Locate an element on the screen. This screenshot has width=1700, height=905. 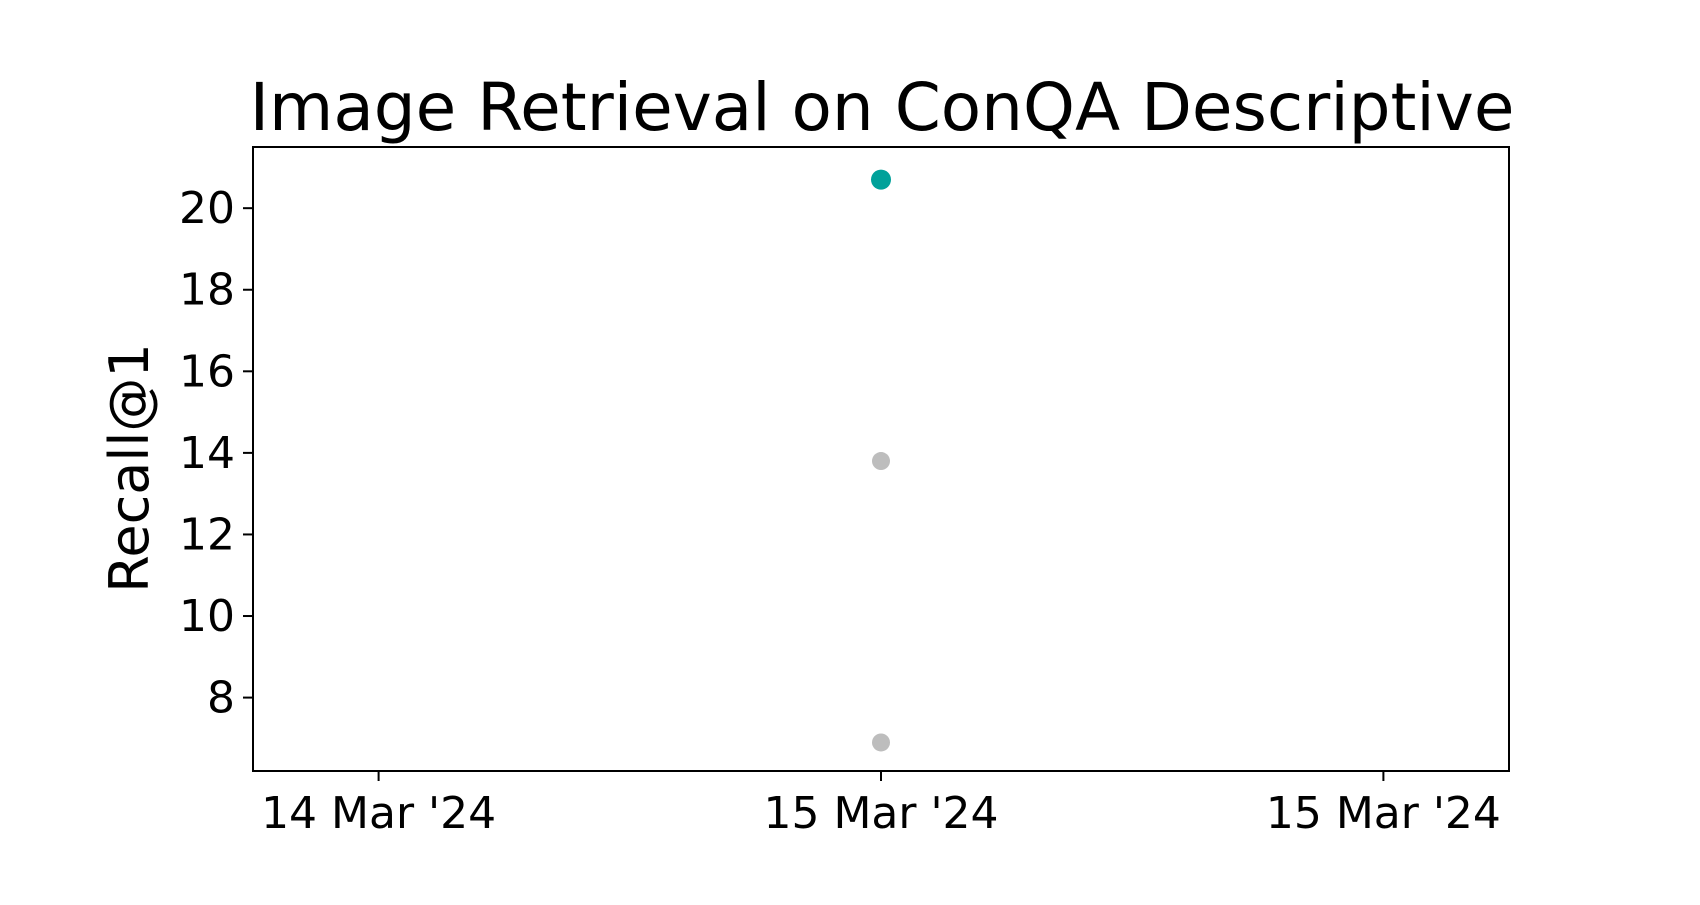
x-tick-label: 14 Mar '24 is located at coordinates (378, 813).